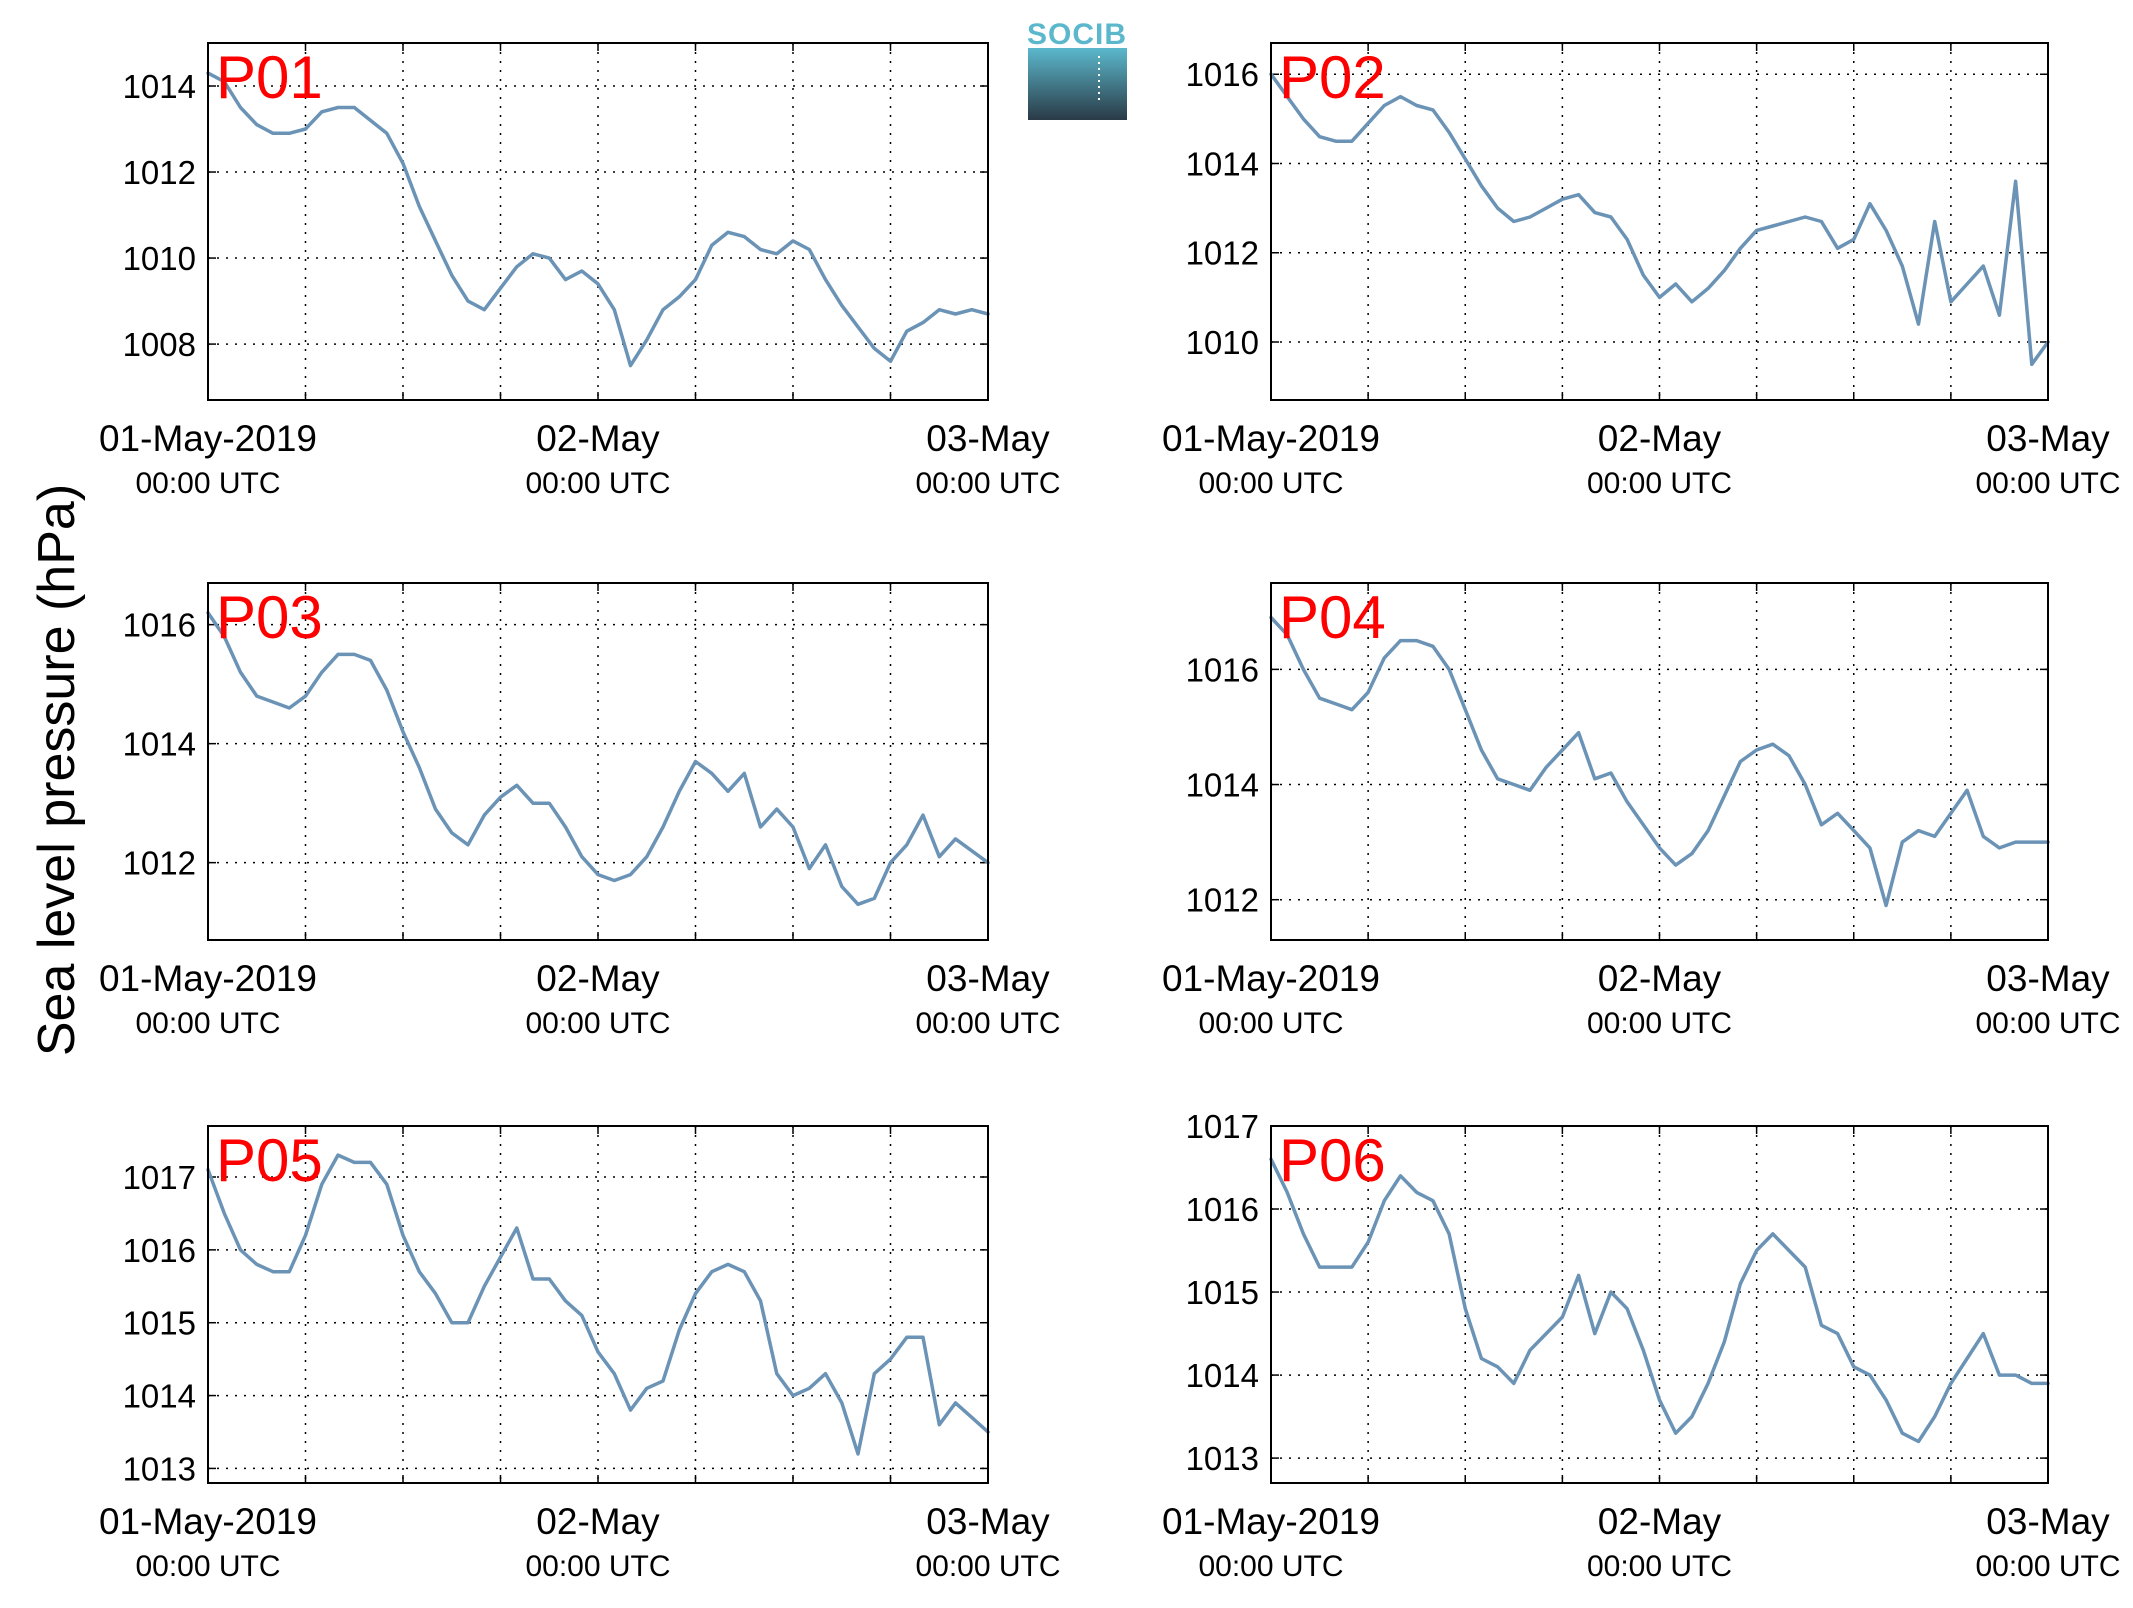 The width and height of the screenshot is (2133, 1608). I want to click on panel-title: P02, so click(1332, 77).